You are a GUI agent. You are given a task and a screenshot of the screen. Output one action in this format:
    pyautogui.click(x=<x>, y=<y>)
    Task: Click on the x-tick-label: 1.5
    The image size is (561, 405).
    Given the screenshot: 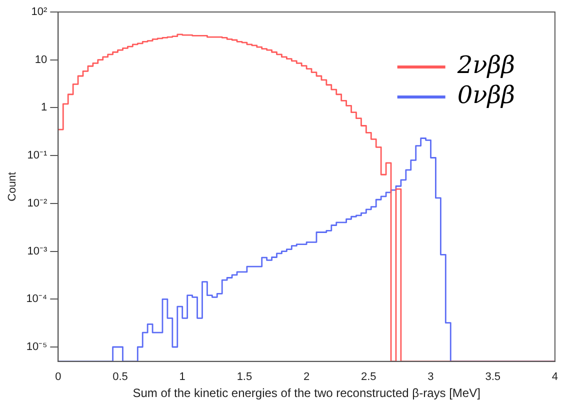 What is the action you would take?
    pyautogui.click(x=244, y=377)
    